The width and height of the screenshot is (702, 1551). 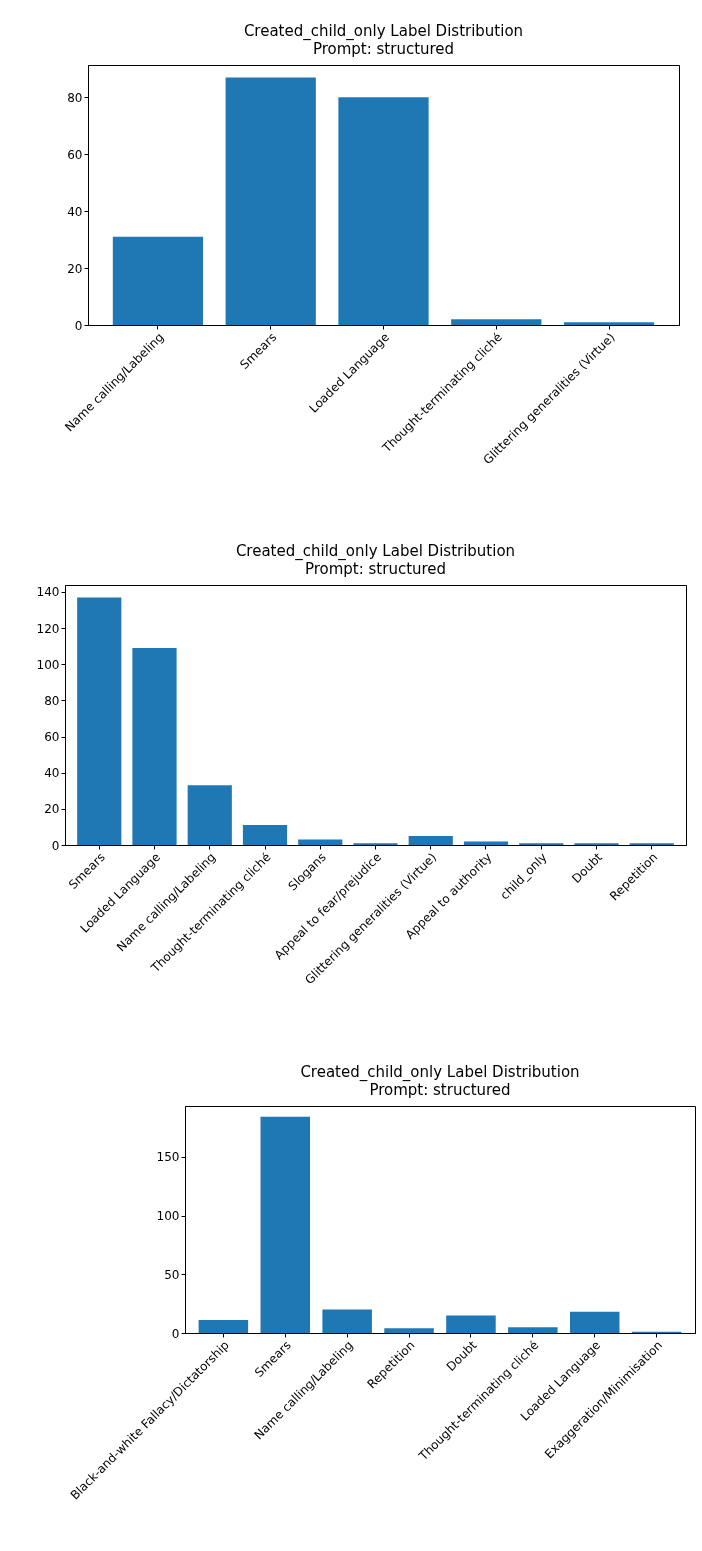 I want to click on y-tick-label: 150, so click(x=168, y=1157).